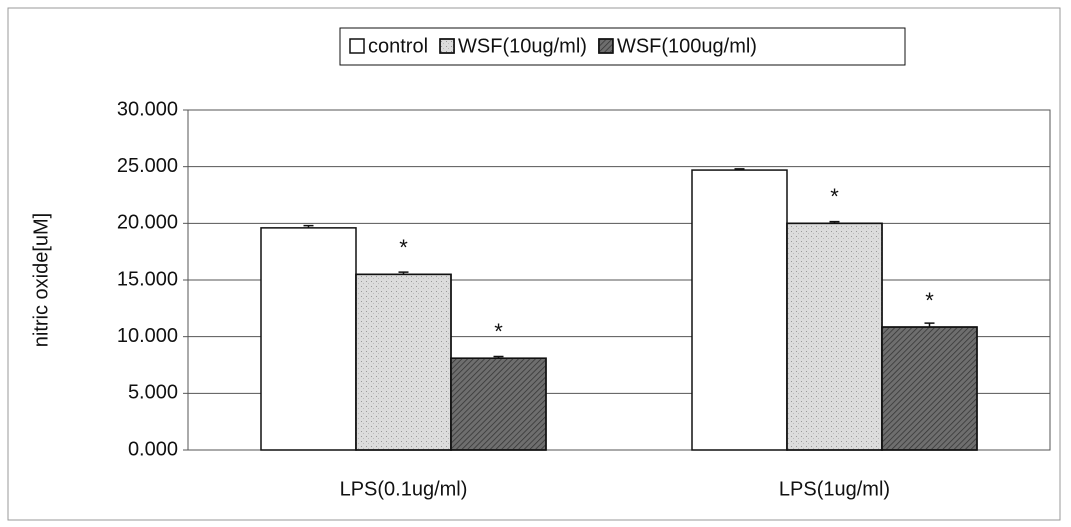  Describe the element at coordinates (404, 489) in the screenshot. I see `x-tick-label: LPS(0.1ug/ml)` at that location.